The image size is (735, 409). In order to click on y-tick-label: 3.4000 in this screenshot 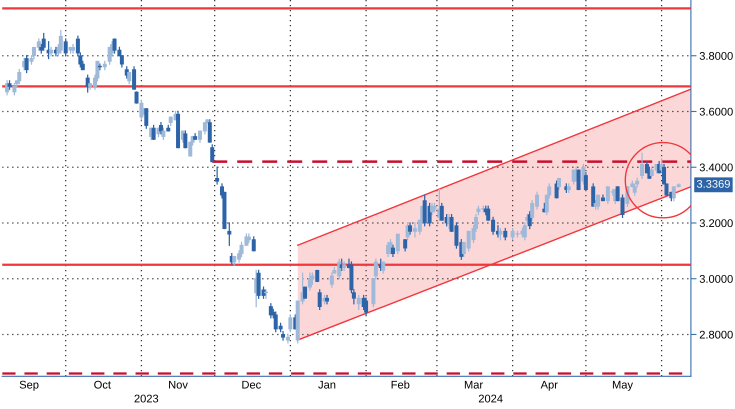, I will do `click(716, 168)`.